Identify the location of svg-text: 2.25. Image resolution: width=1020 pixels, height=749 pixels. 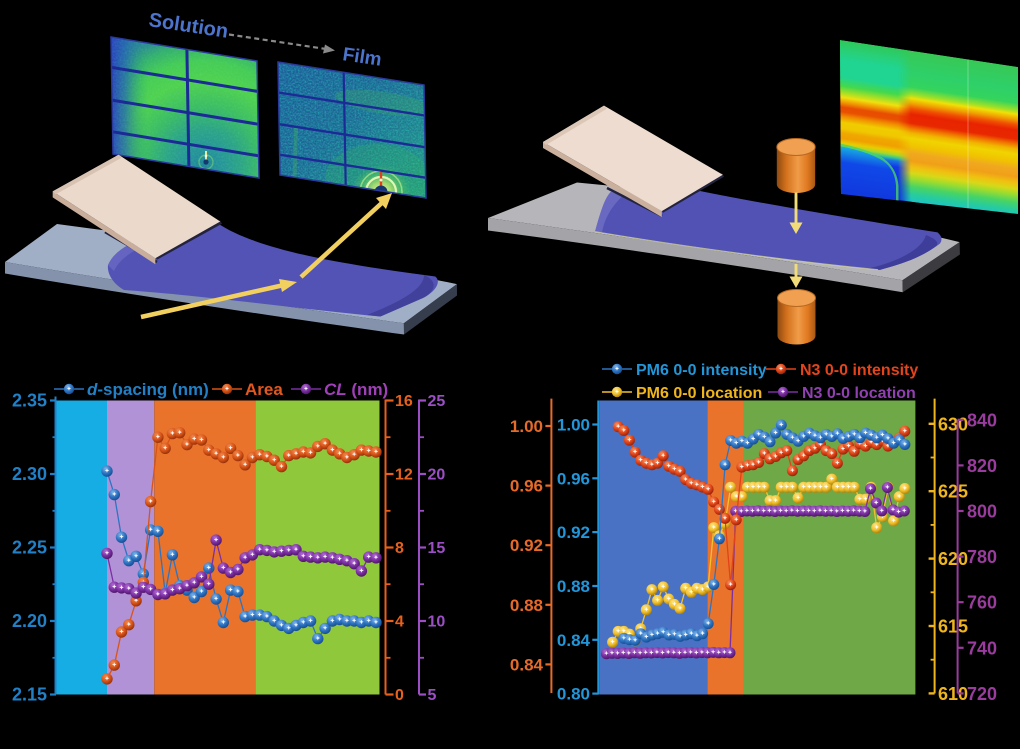
(29, 548).